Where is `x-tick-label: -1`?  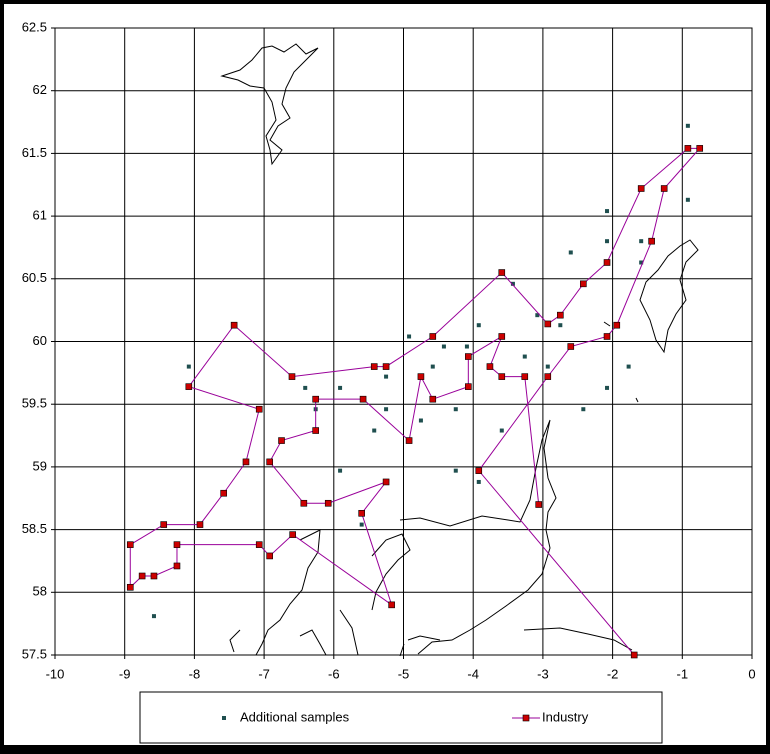
x-tick-label: -1 is located at coordinates (683, 673).